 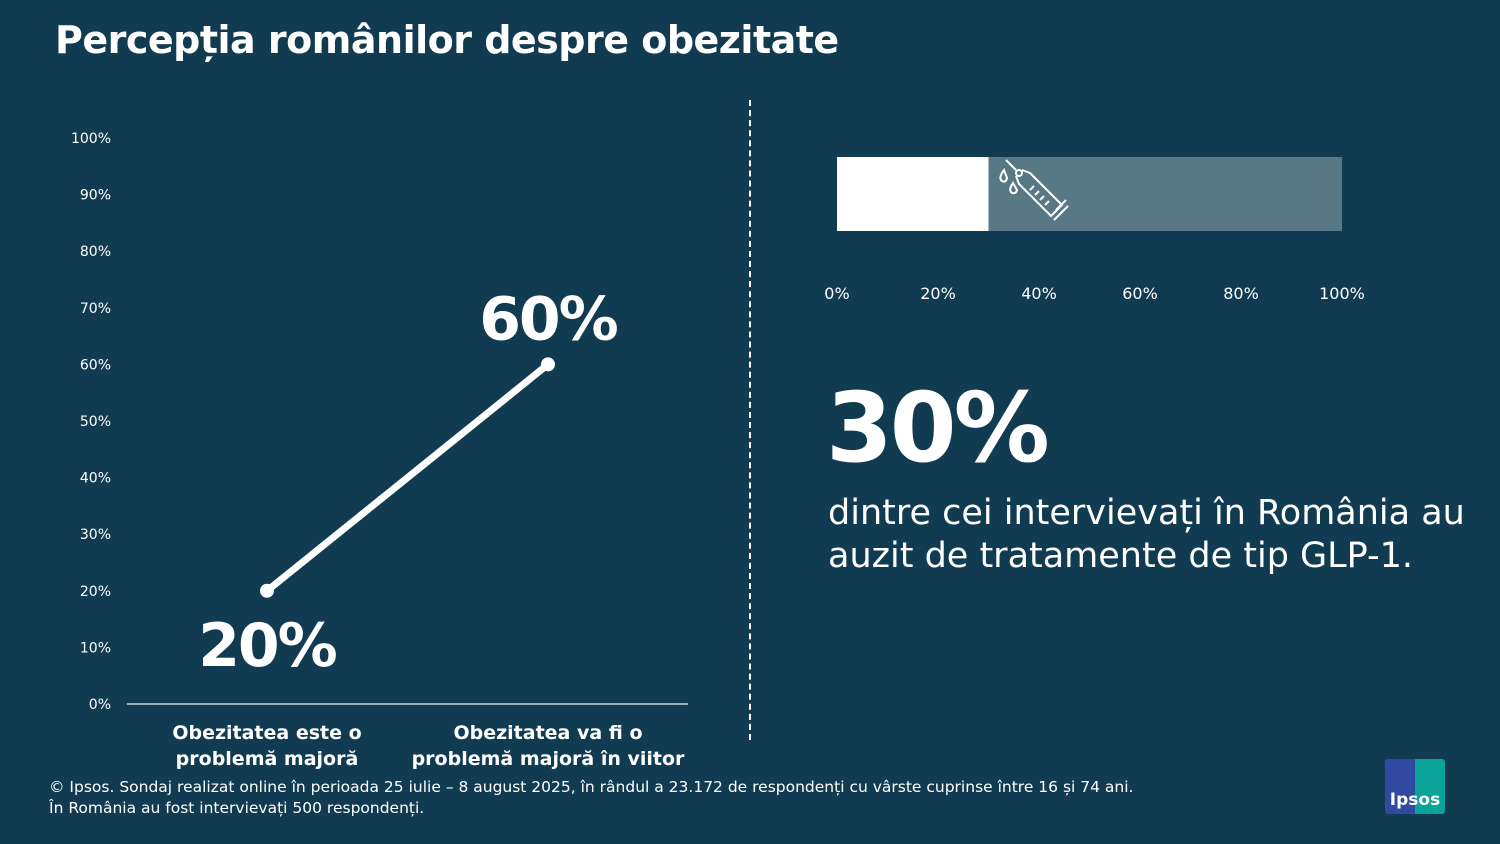 I want to click on y-tick-label: 30%, so click(x=95, y=535).